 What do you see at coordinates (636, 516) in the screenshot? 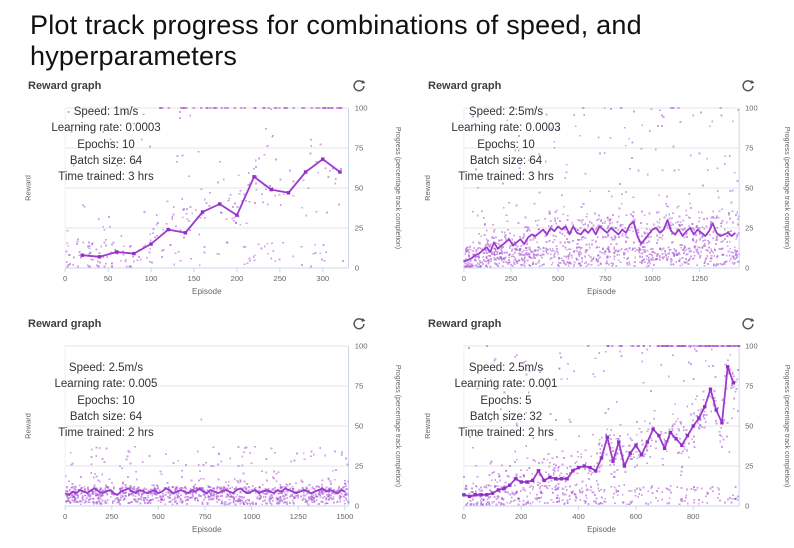
I see `x-tick-label: 600` at bounding box center [636, 516].